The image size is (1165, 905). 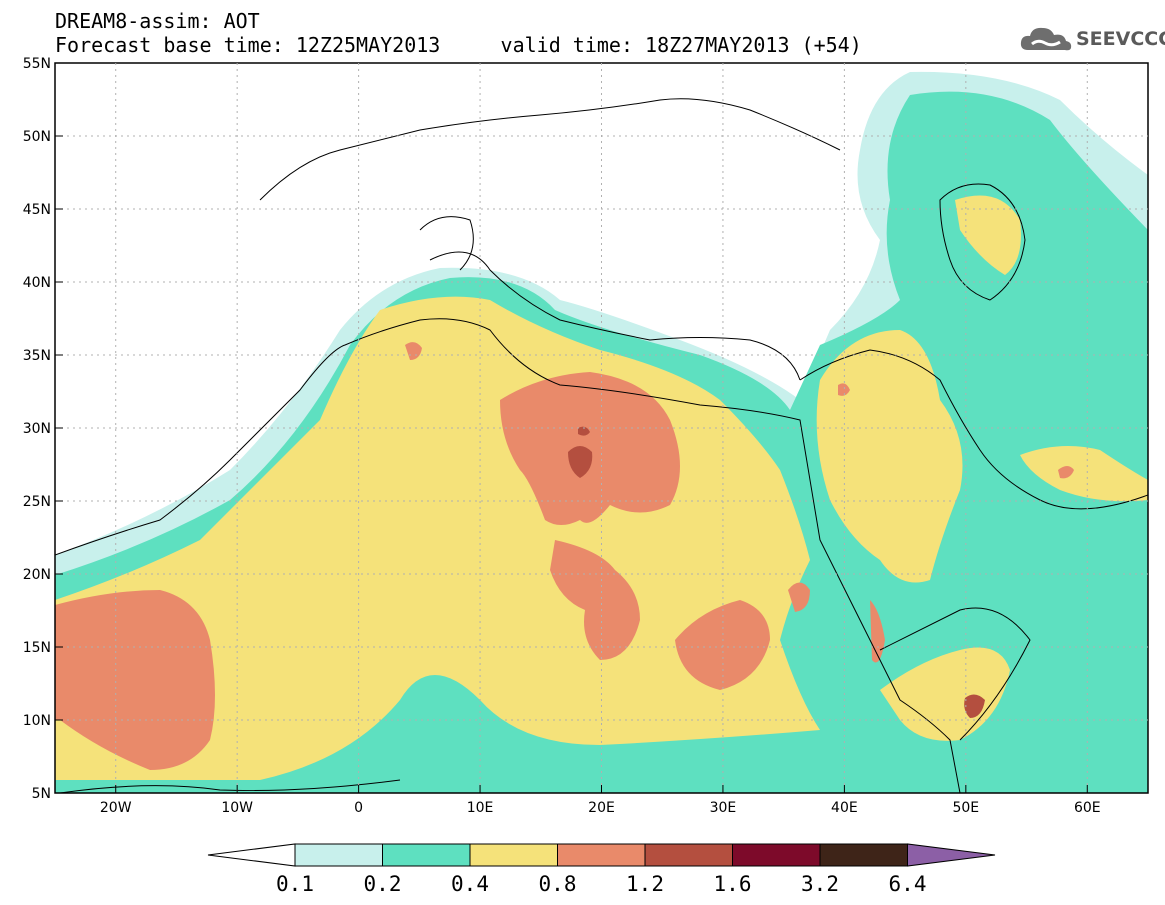 I want to click on lon-tick-label: 20W, so click(x=116, y=808).